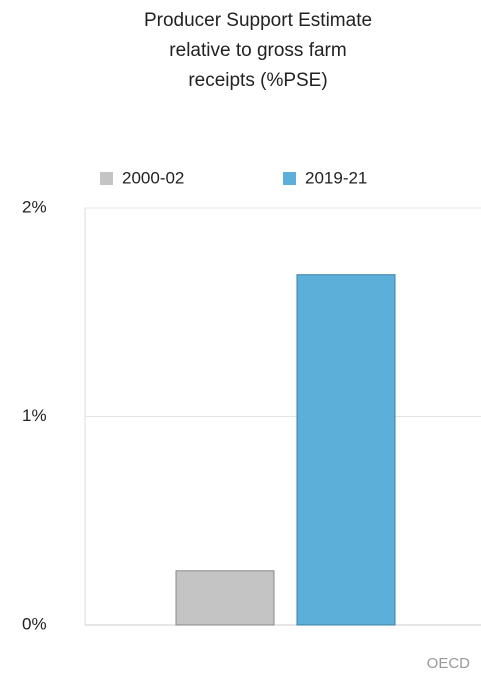  I want to click on legend-label: 2000-02, so click(153, 177).